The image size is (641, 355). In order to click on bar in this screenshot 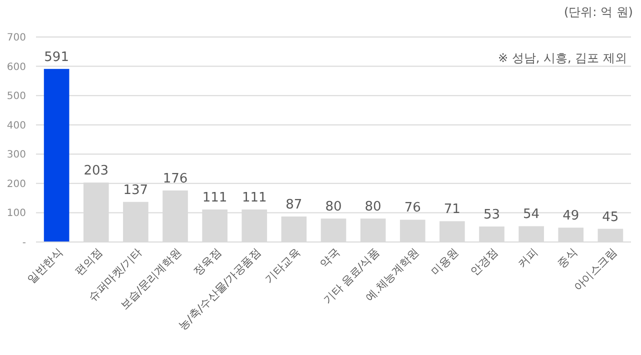, I will do `click(57, 155)`.